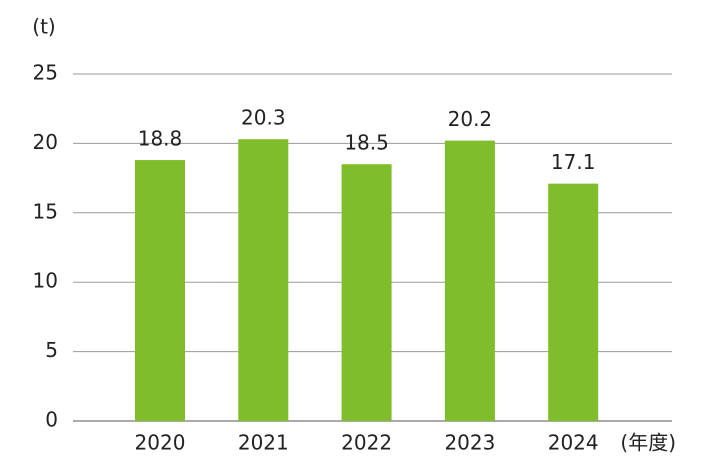  I want to click on x-tick-label: 2024, so click(573, 443).